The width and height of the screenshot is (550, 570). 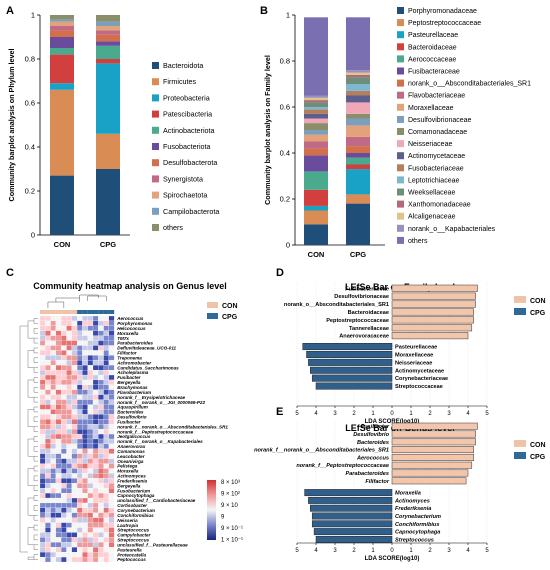 I want to click on y-tick-label: 0.8, so click(x=30, y=59).